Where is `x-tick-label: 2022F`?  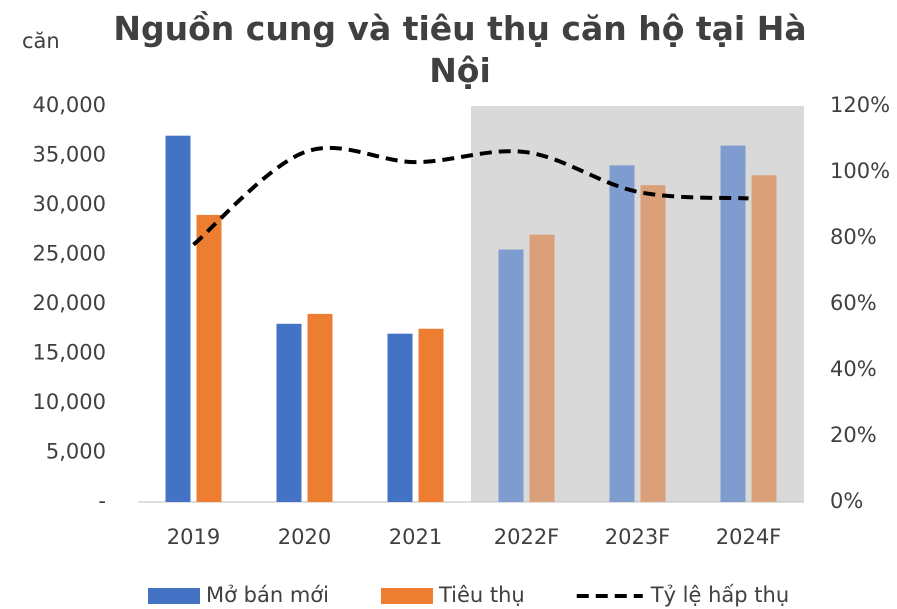
x-tick-label: 2022F is located at coordinates (527, 537).